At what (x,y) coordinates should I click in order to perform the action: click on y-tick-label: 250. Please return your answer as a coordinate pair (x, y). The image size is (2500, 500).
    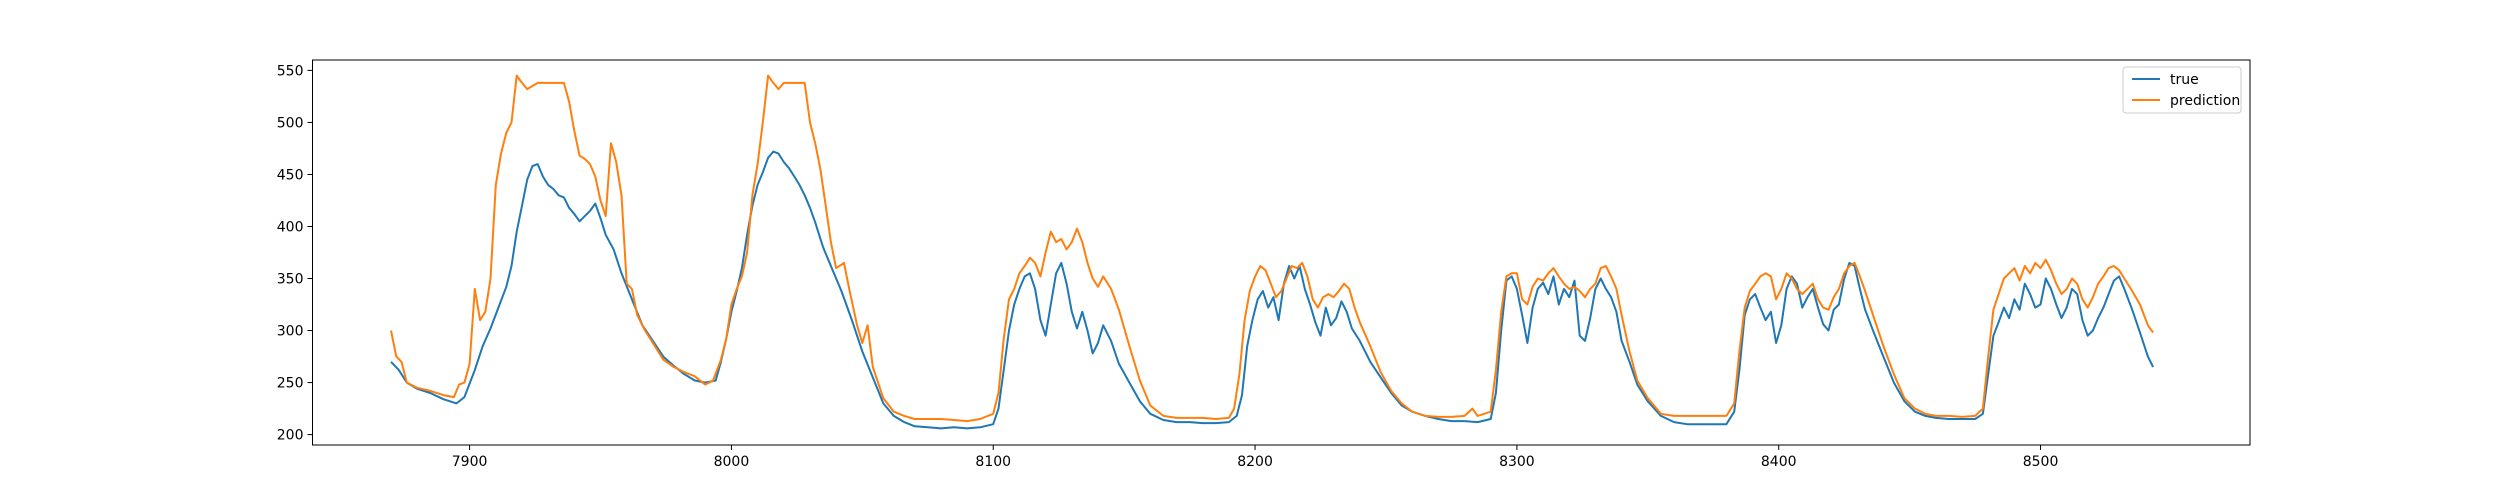
    Looking at the image, I should click on (290, 384).